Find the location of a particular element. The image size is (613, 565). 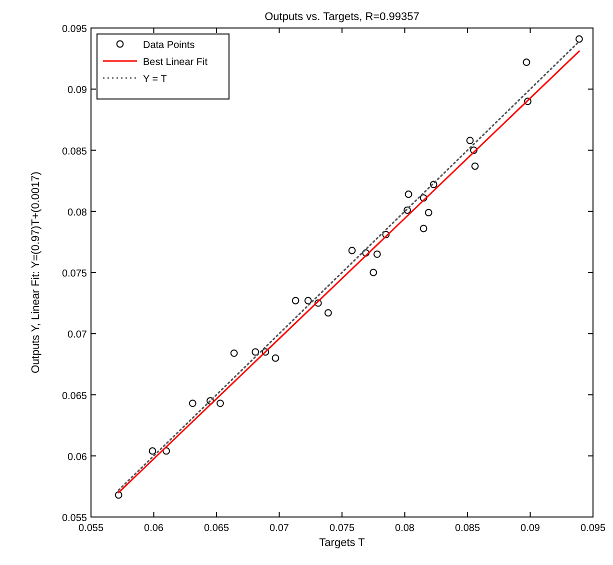

y-tick-label: 0.065 is located at coordinates (75, 396).